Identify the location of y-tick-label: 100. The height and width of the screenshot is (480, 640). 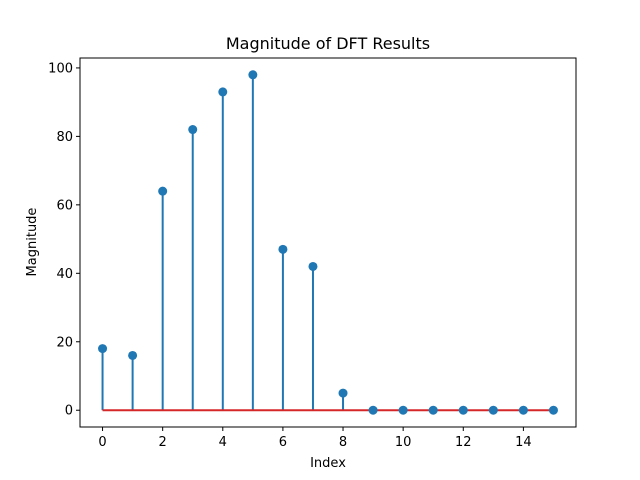
(60, 68).